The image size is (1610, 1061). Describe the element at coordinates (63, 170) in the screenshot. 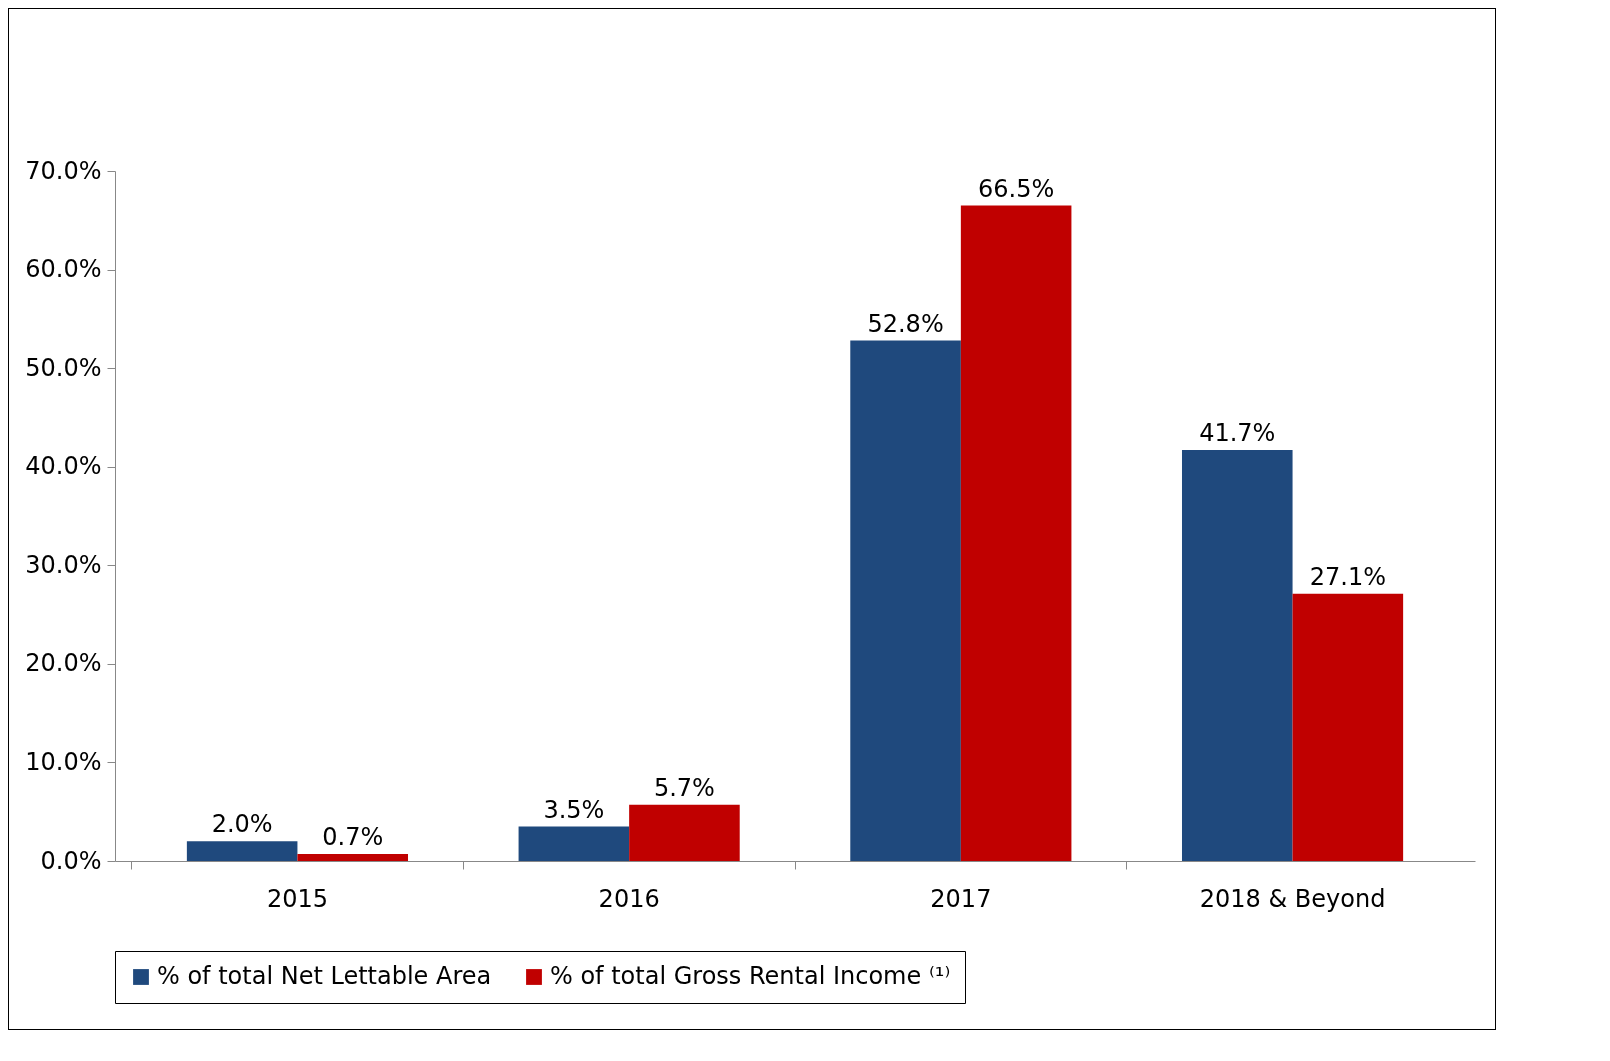

I see `y-tick-label: 70.0%` at that location.